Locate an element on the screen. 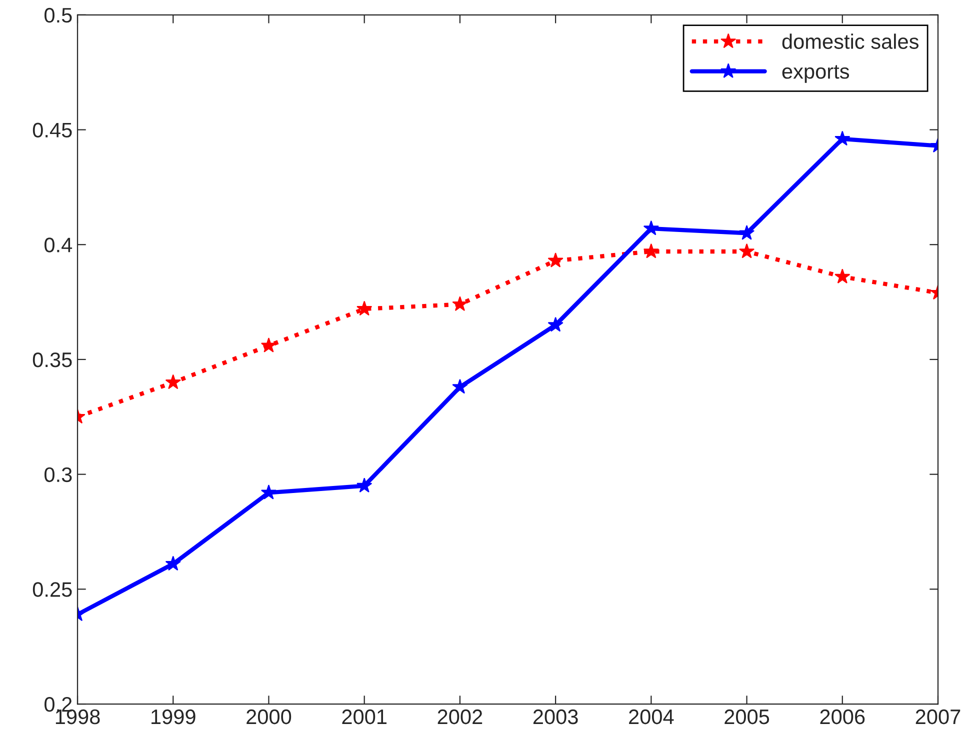  x-tick-label: 2003 is located at coordinates (555, 716).